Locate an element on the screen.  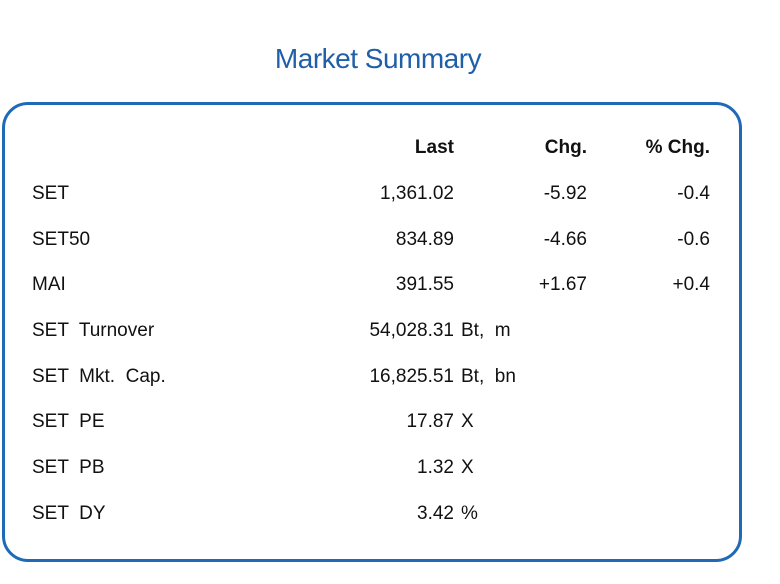
stat-row-turnover: SET Turnover 54,028.31 Bt, m is located at coordinates (390, 332).